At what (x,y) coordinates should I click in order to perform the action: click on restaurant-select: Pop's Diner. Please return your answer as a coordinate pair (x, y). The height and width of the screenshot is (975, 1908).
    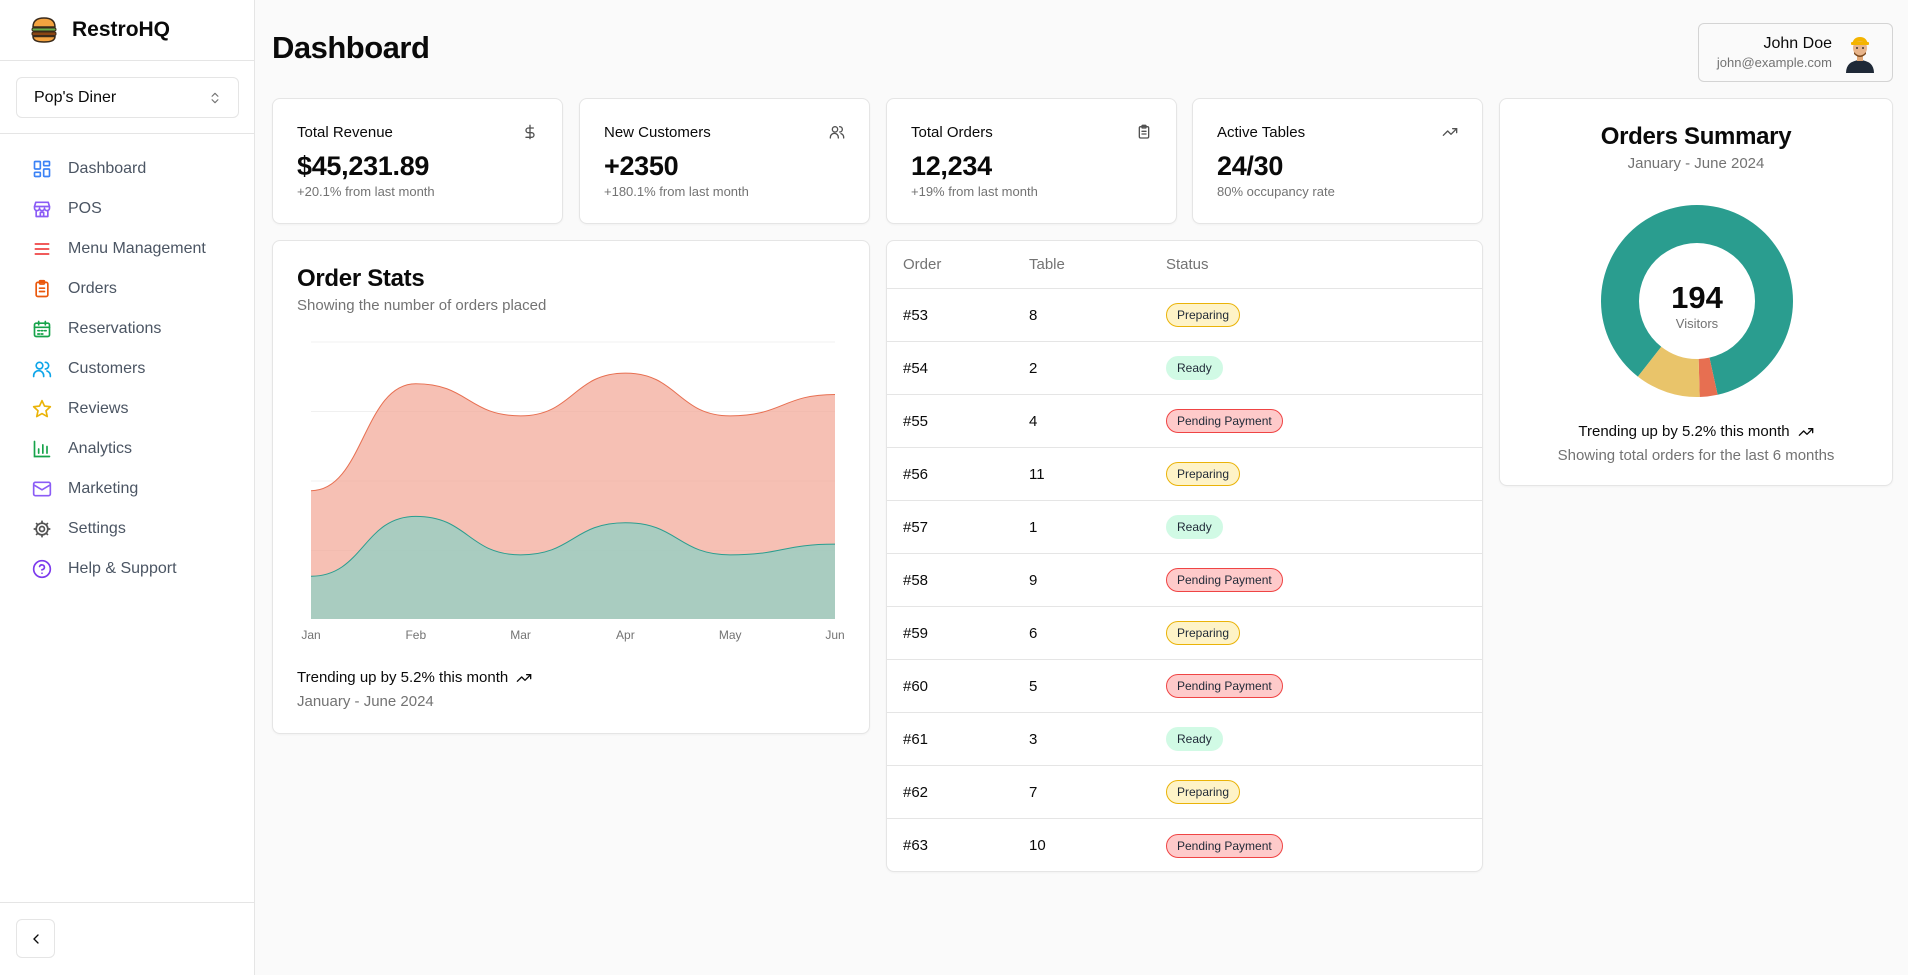
    Looking at the image, I should click on (127, 97).